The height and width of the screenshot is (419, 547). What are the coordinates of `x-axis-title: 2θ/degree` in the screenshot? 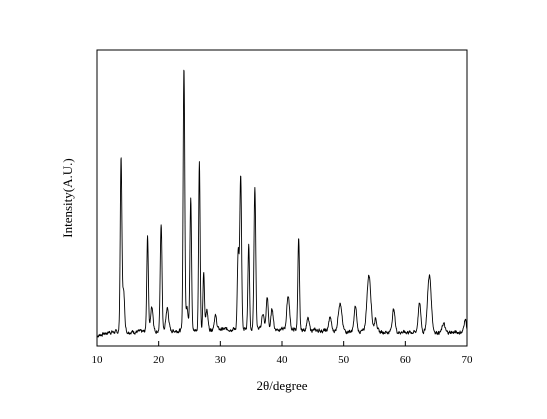 It's located at (282, 385).